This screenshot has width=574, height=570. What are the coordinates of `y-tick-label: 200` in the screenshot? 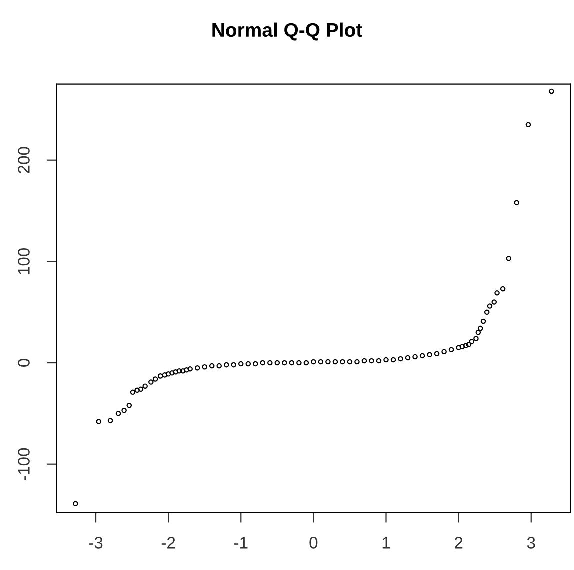 It's located at (24, 160).